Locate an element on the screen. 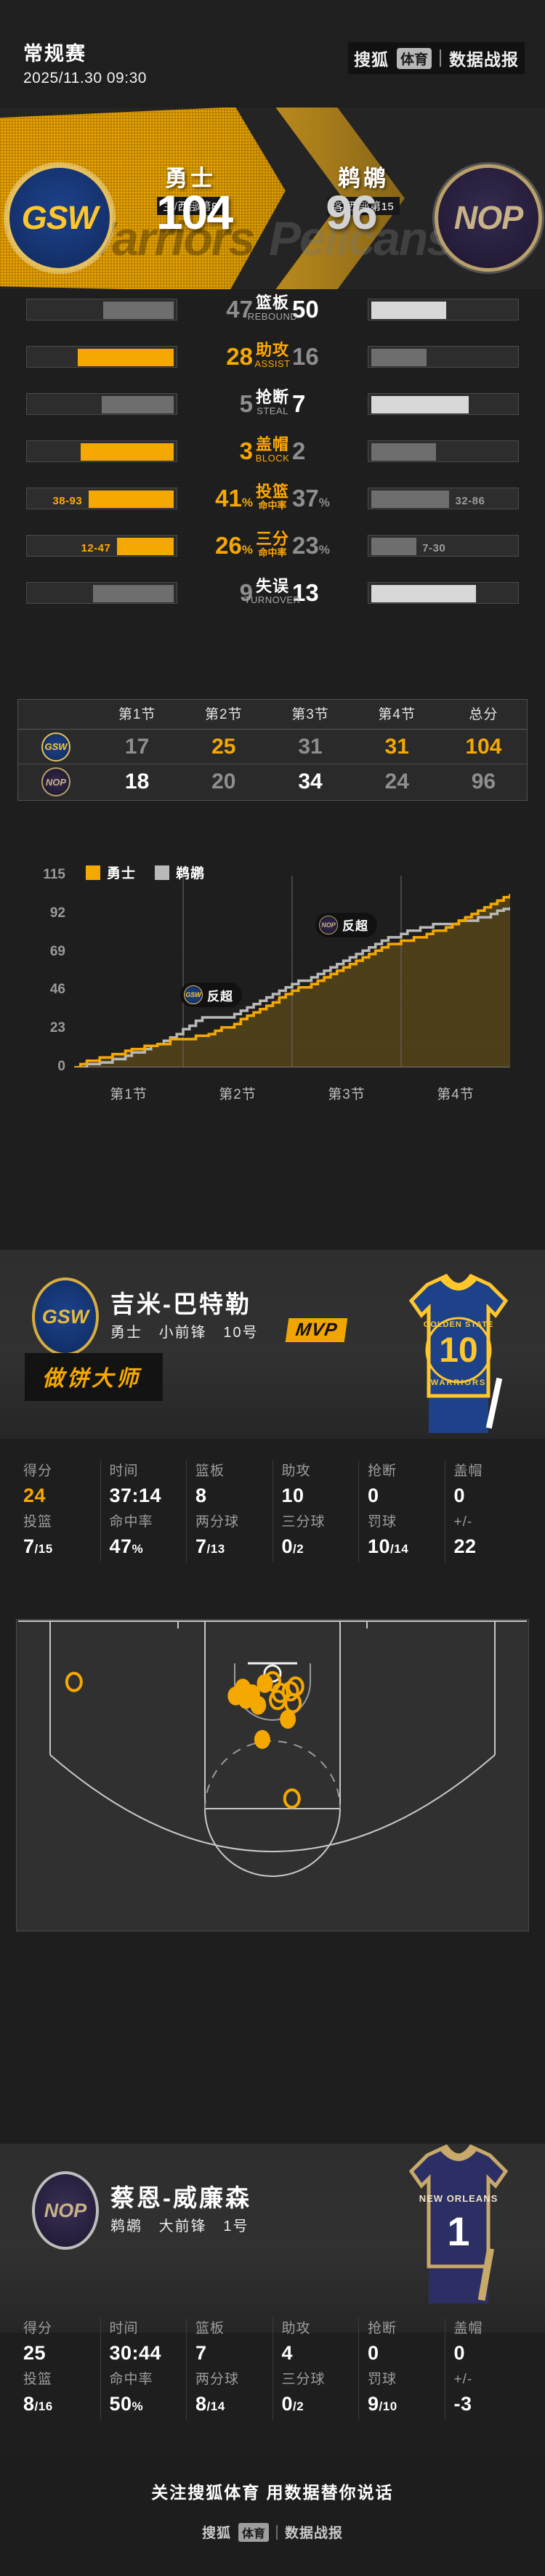 This screenshot has width=545, height=2576. quarter-column-header: 第1节 is located at coordinates (137, 715).